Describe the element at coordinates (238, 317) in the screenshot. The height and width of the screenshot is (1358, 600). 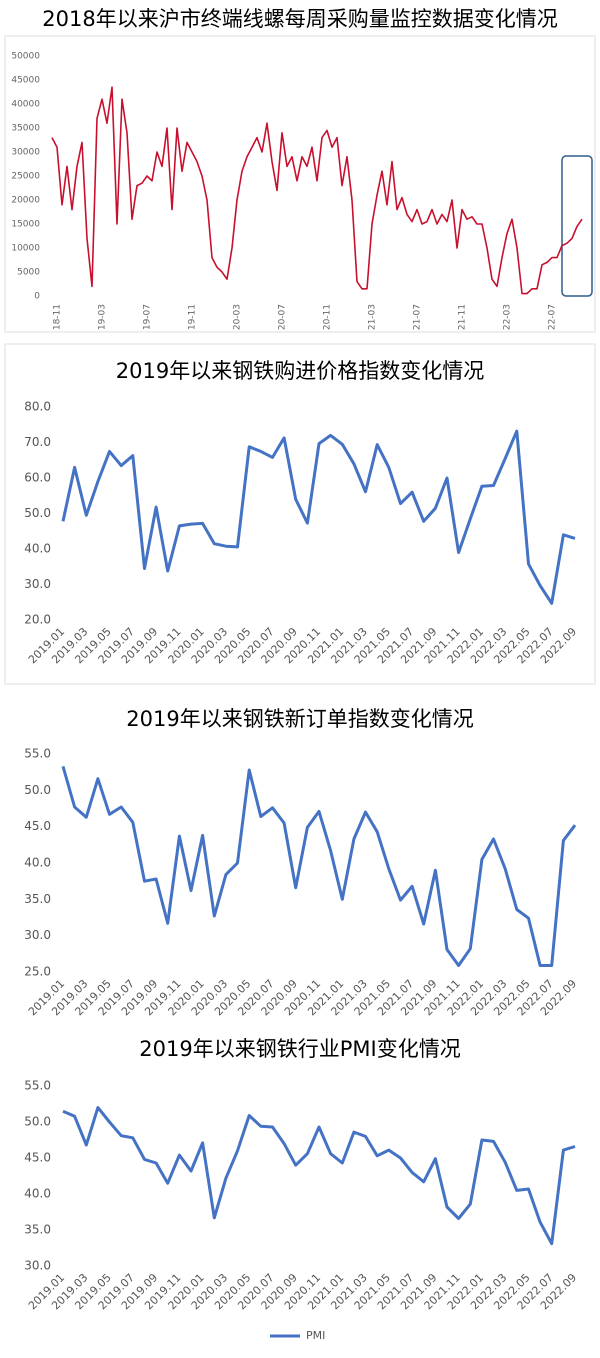
I see `x-tick-label: 20-03` at that location.